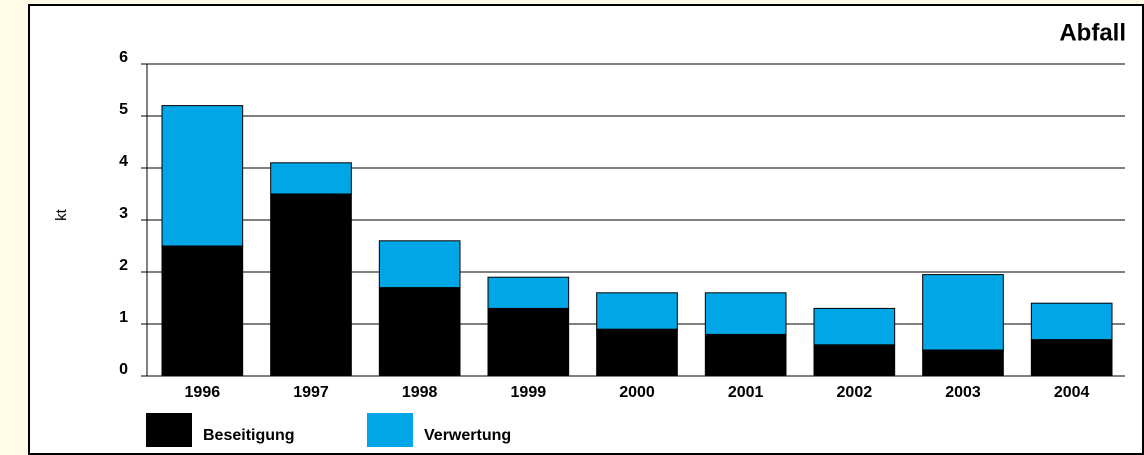  Describe the element at coordinates (123, 109) in the screenshot. I see `y-tick-label: 5` at that location.